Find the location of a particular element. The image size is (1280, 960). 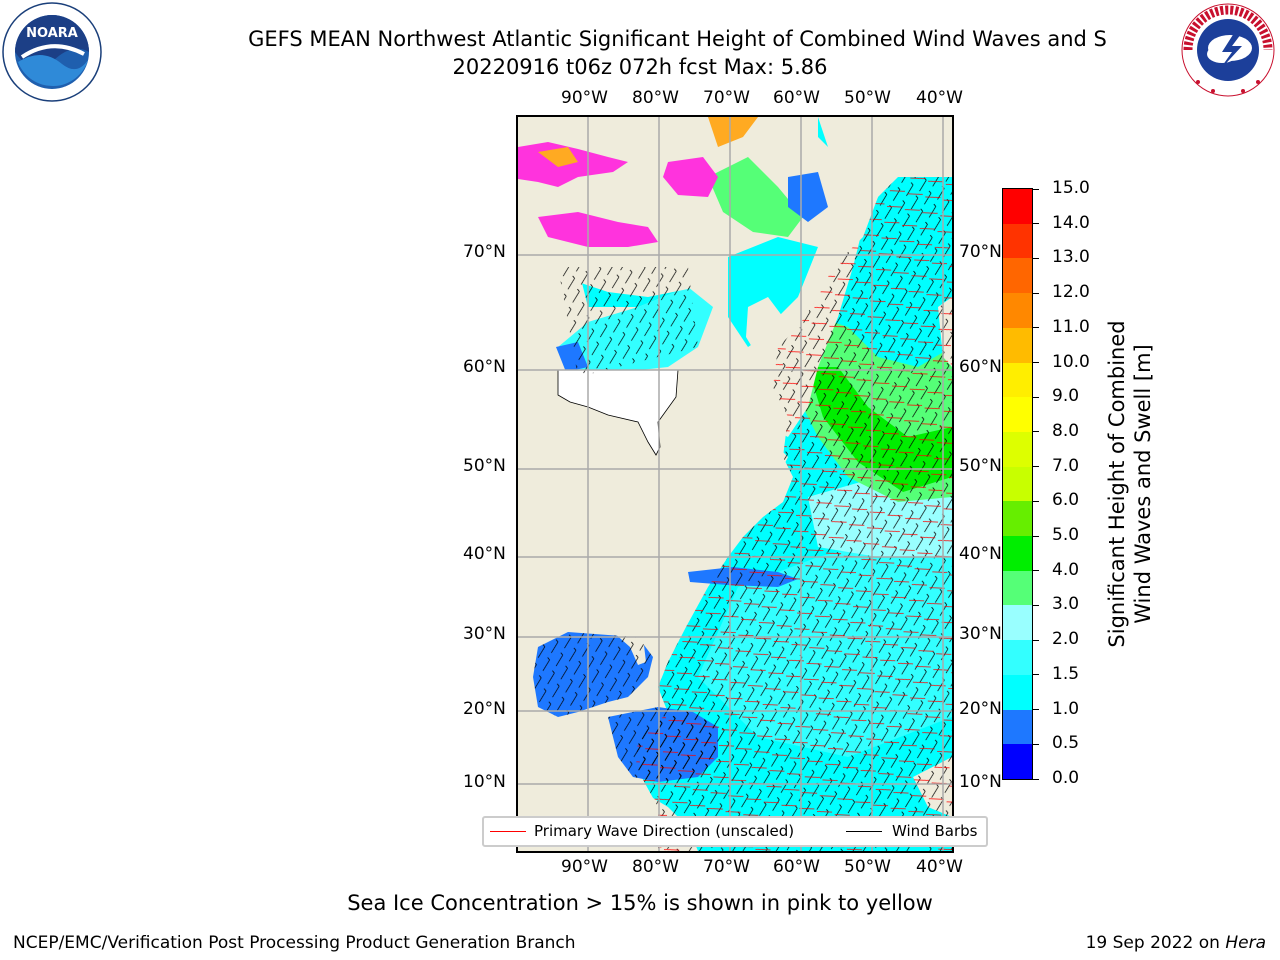

lat-label-right: 30°N is located at coordinates (980, 634).